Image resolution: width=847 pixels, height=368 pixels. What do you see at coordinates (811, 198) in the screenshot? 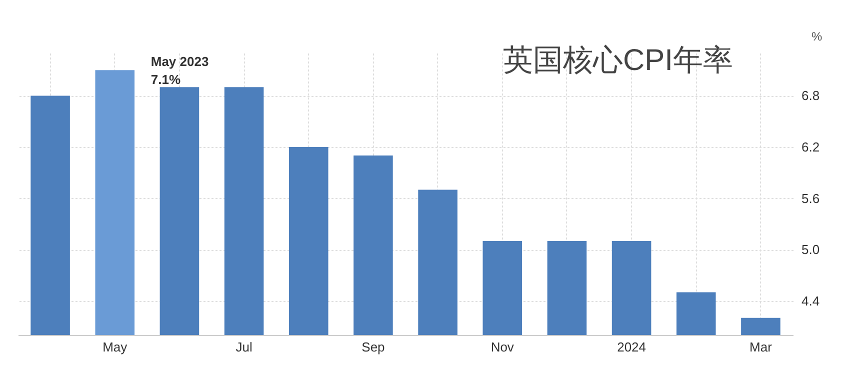
I see `y-tick-label: 5.6` at bounding box center [811, 198].